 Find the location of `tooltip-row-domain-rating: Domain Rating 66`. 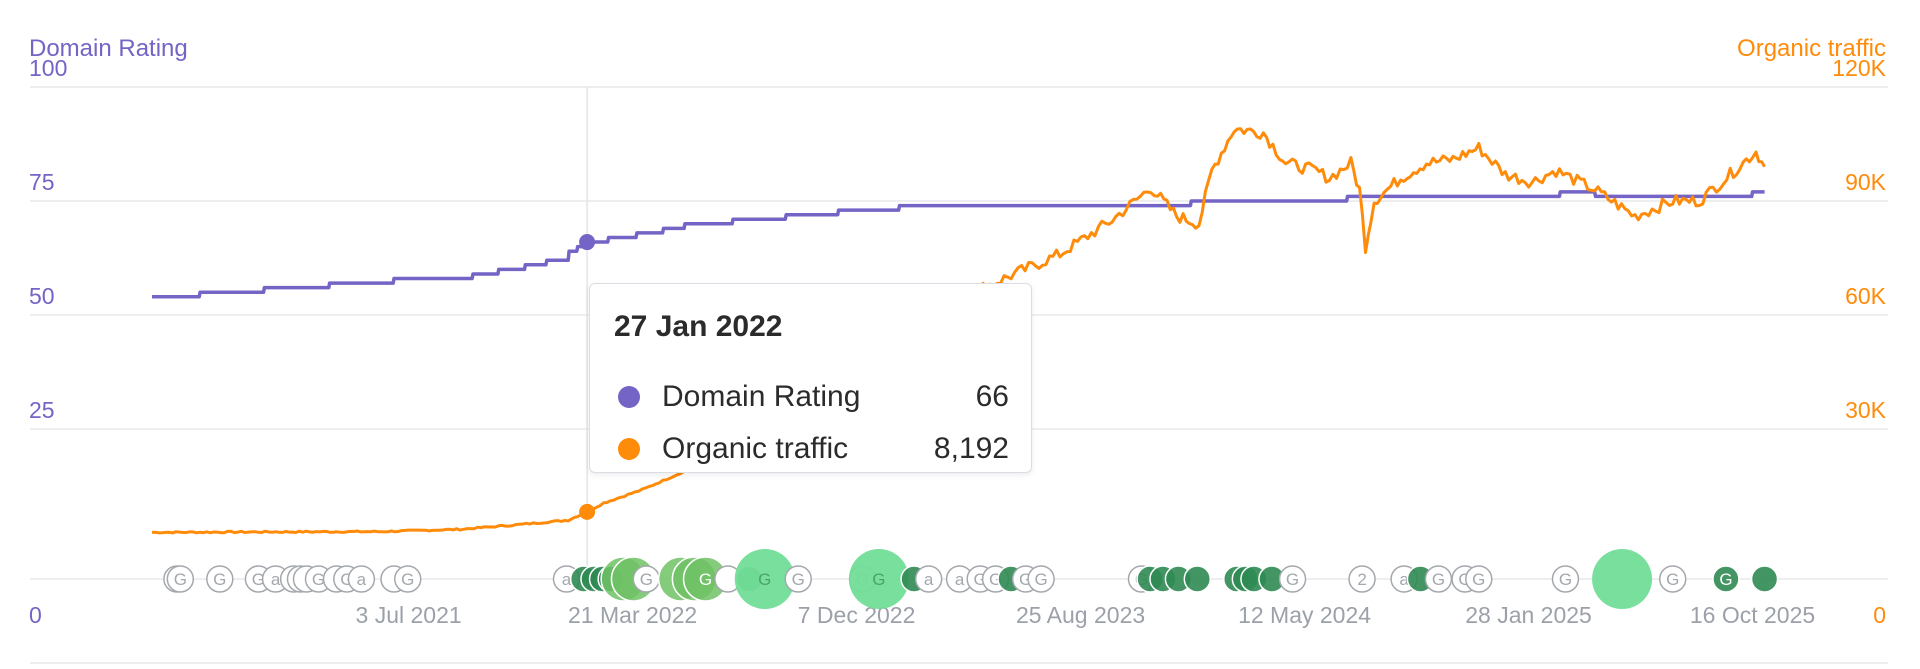

tooltip-row-domain-rating: Domain Rating 66 is located at coordinates (811, 396).